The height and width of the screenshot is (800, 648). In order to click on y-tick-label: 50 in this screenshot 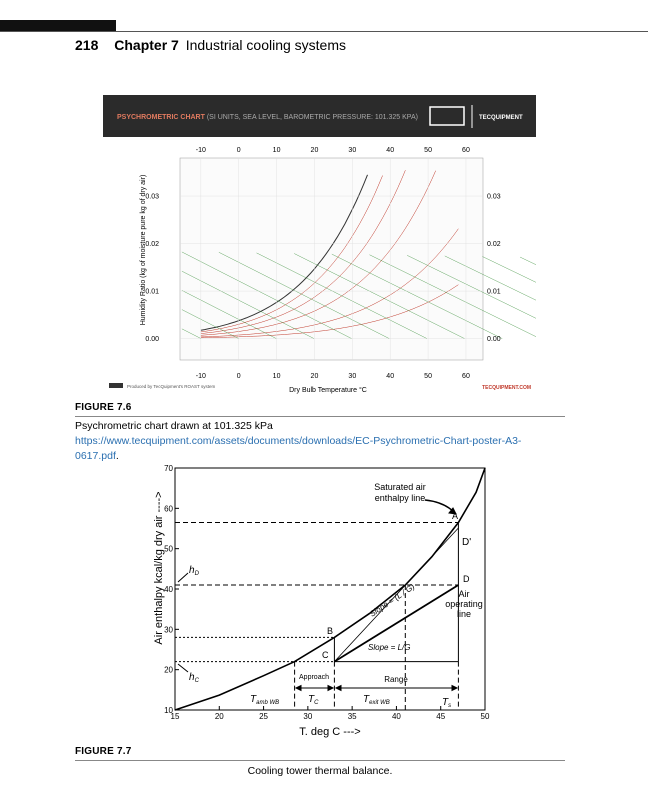, I will do `click(168, 549)`.